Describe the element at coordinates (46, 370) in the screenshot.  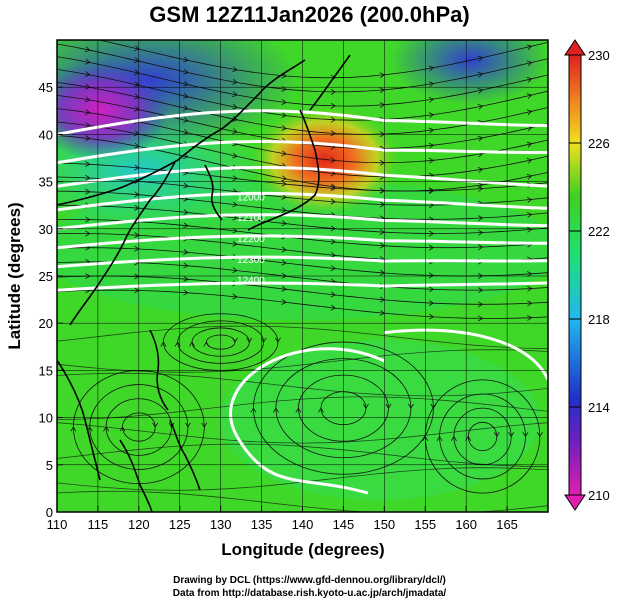
I see `y-tick-label-15: 15` at that location.